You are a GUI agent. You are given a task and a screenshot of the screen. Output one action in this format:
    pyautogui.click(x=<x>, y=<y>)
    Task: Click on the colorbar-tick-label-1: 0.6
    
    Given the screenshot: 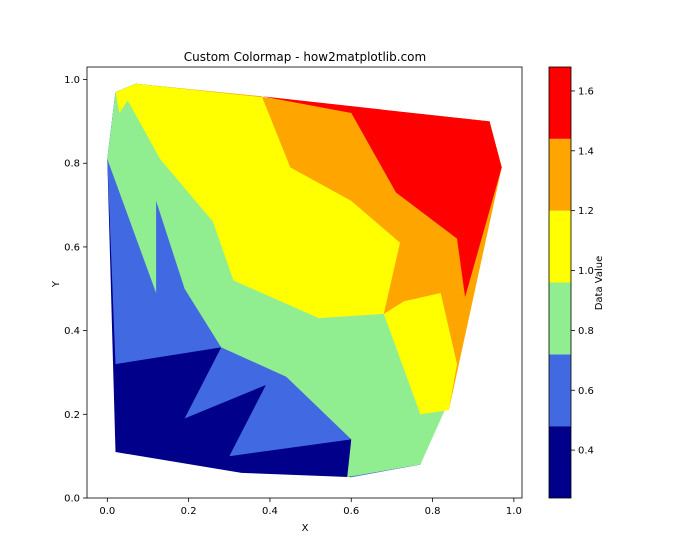 What is the action you would take?
    pyautogui.click(x=586, y=391)
    